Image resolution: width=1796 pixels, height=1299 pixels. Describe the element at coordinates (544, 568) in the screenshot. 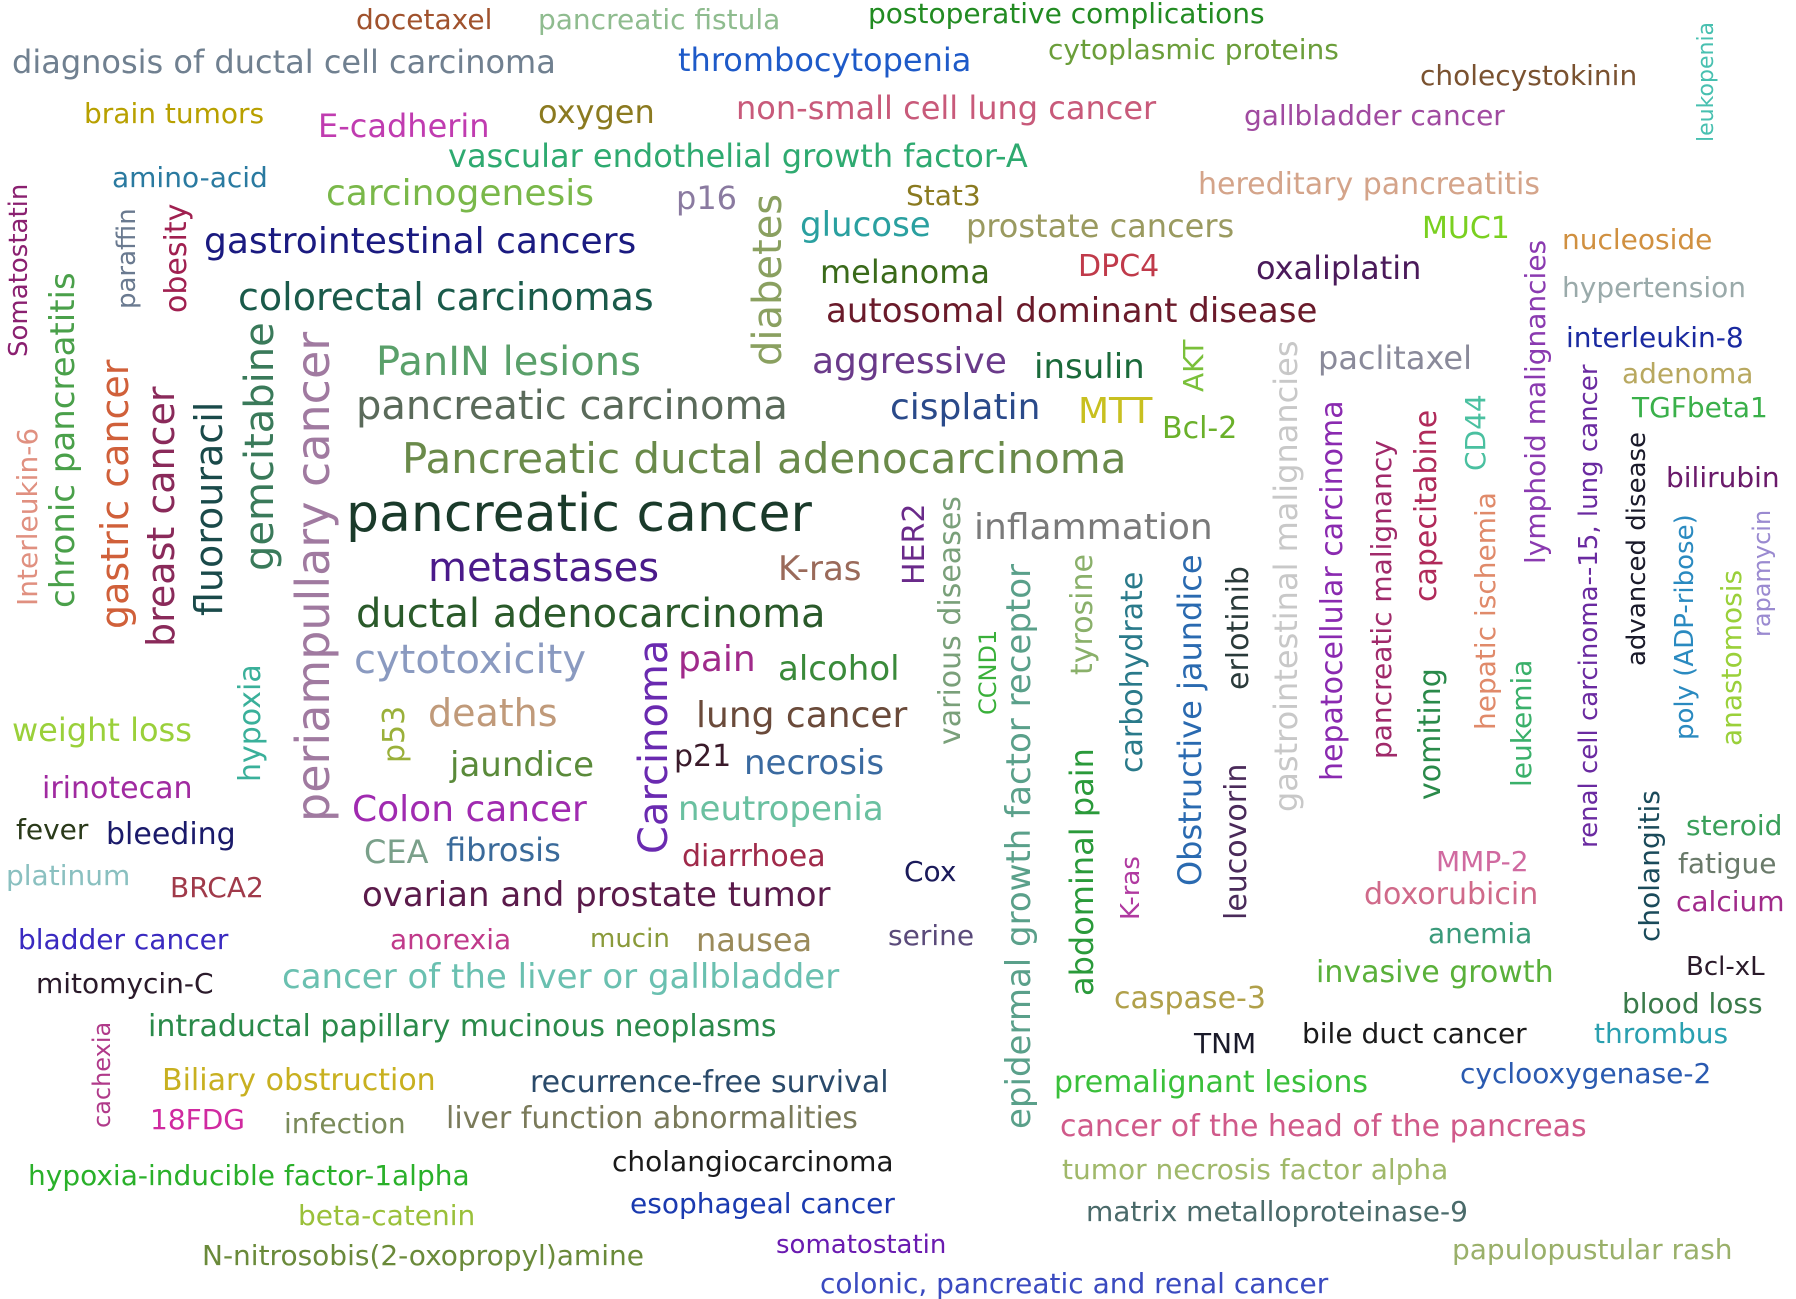

I see `word-metastases: metastases` at that location.